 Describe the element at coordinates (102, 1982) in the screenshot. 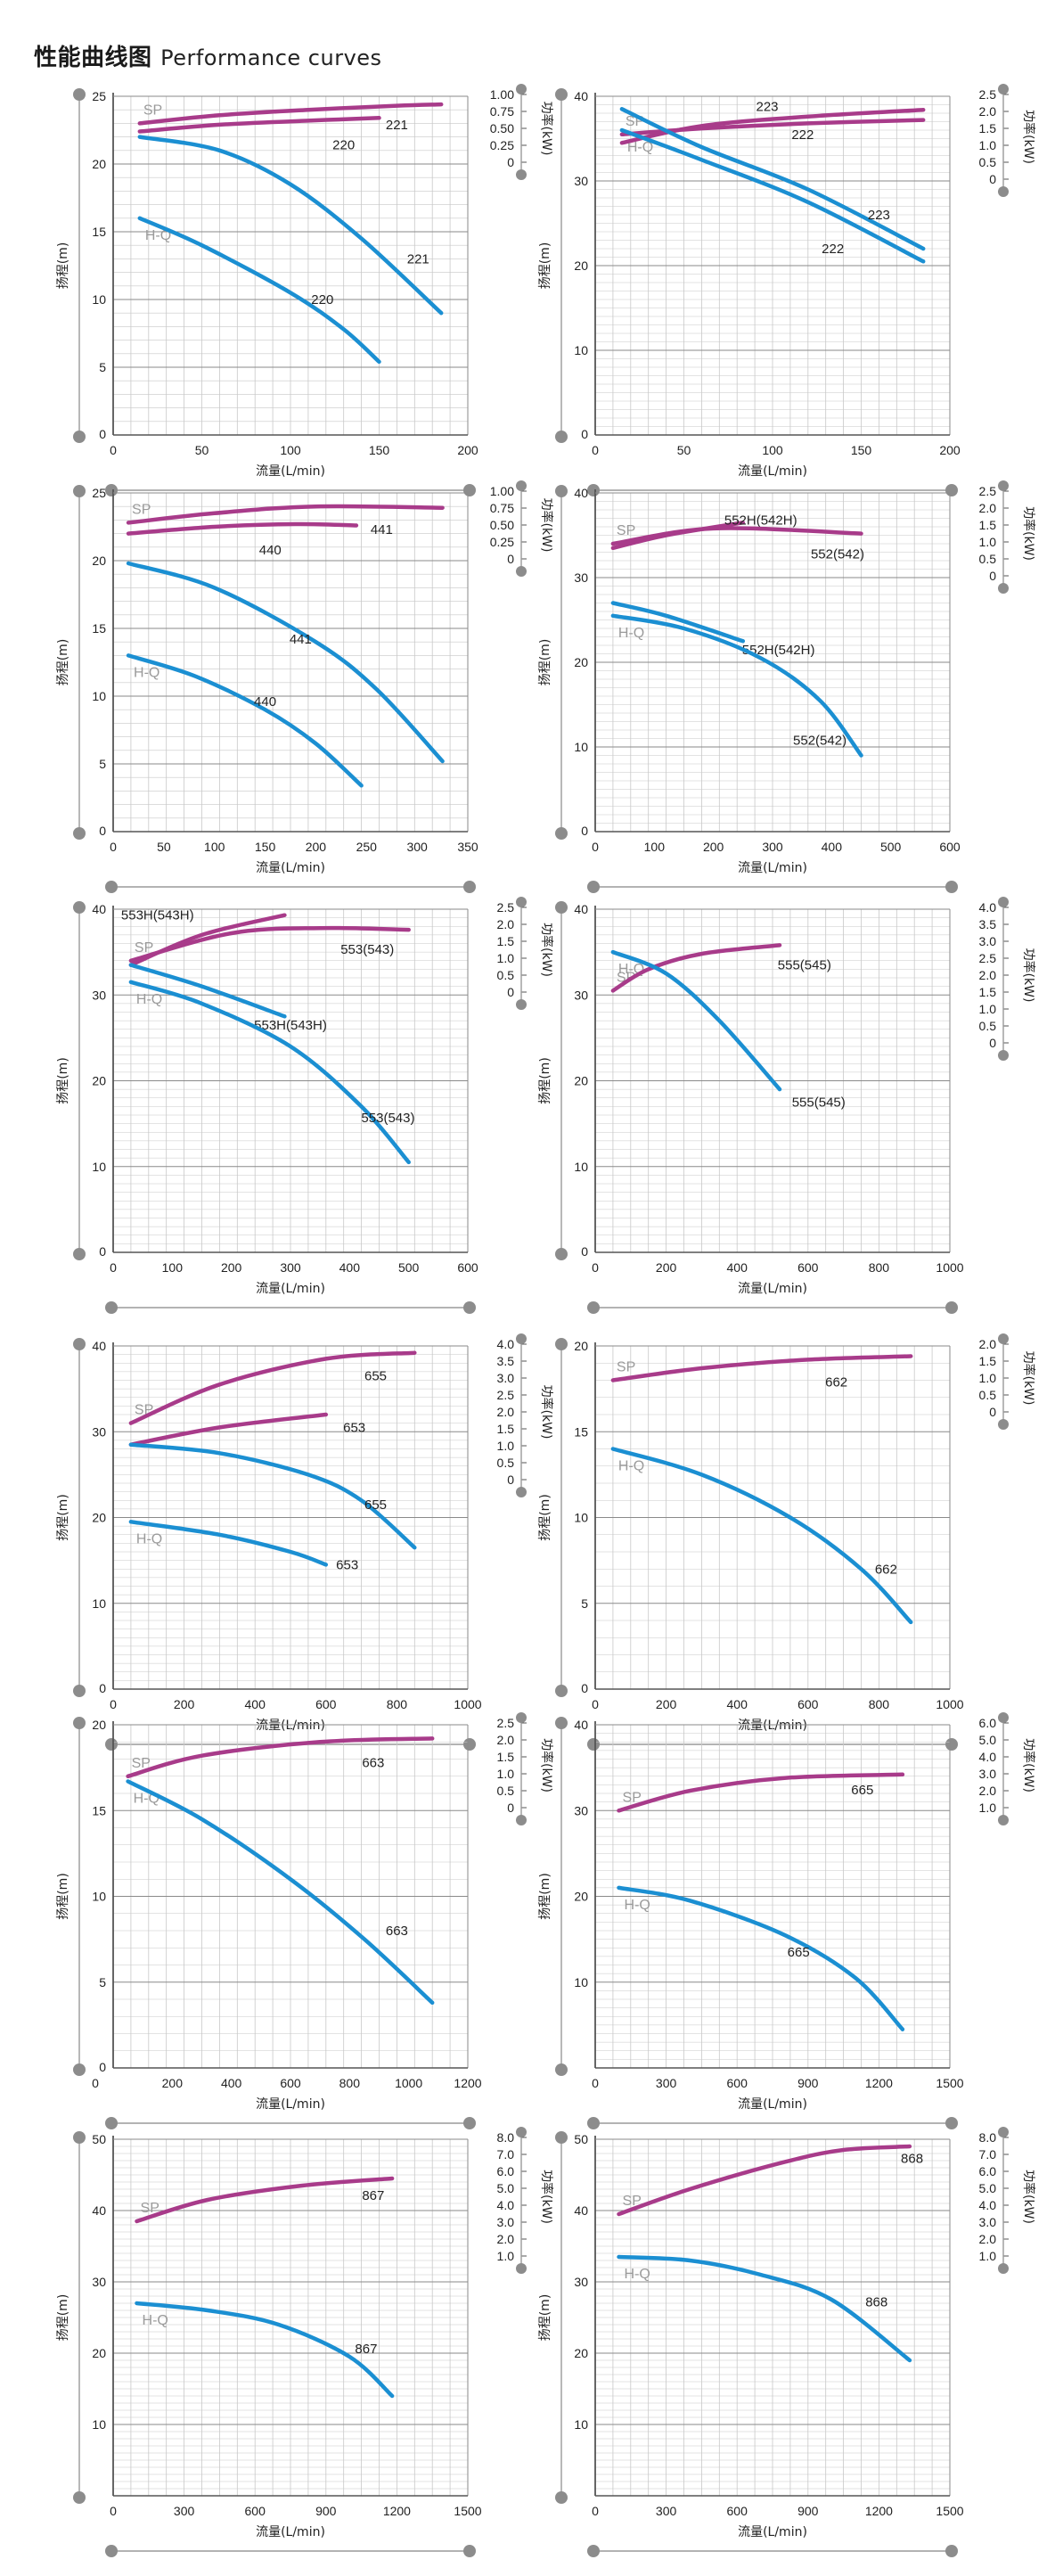

I see `y-tick-label: 5` at that location.